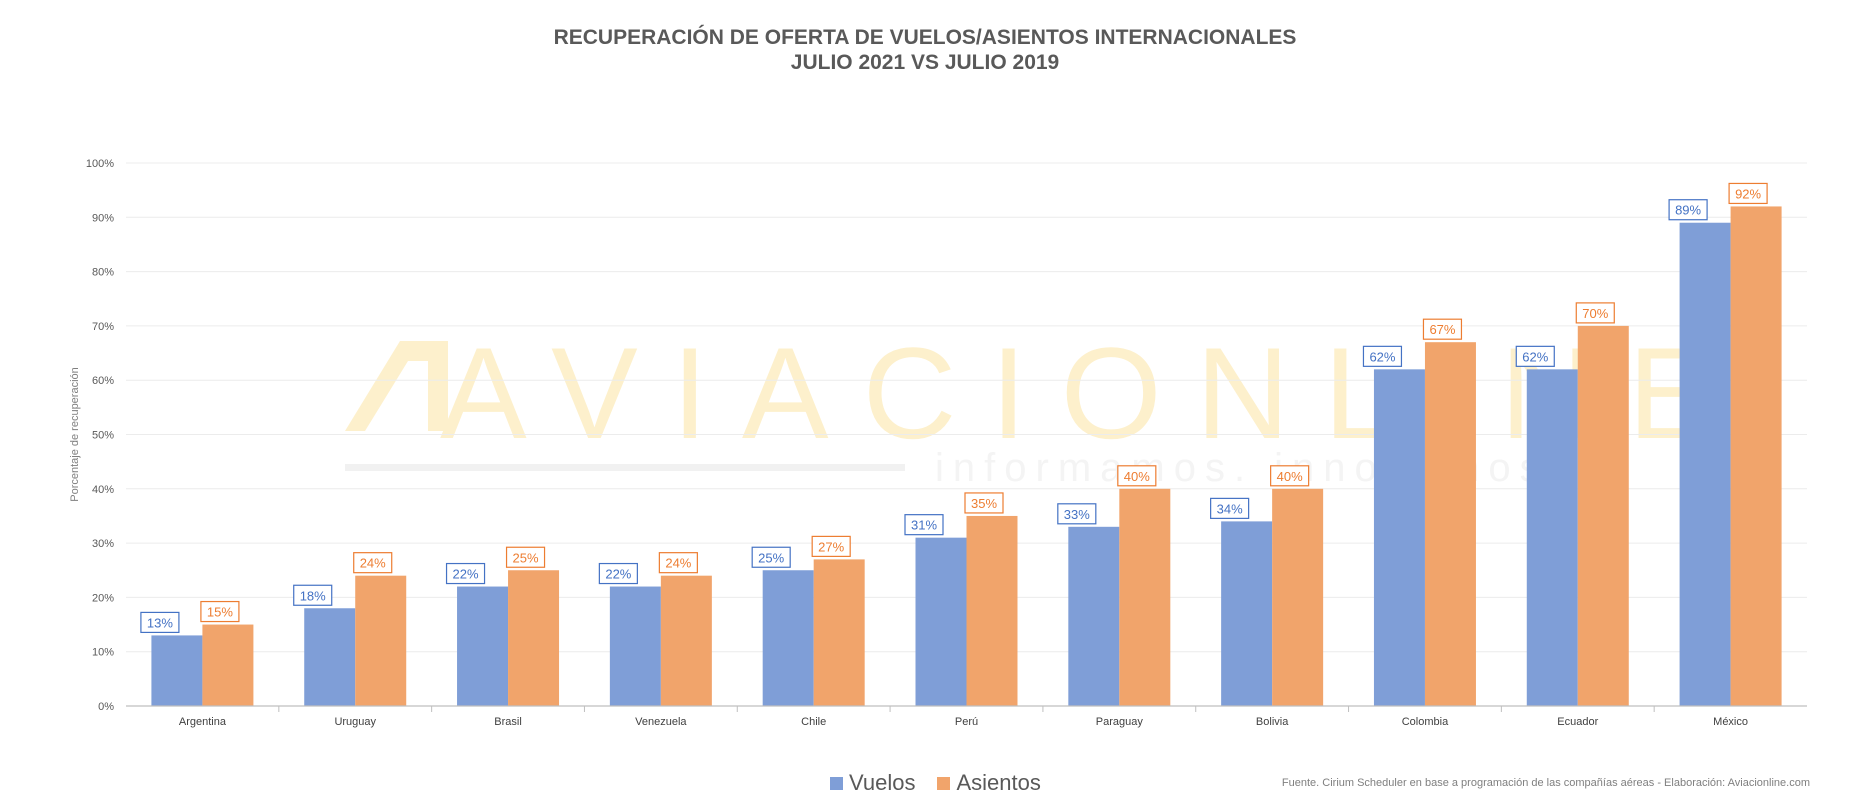  I want to click on x-tick-label: Paraguay, so click(1120, 722).